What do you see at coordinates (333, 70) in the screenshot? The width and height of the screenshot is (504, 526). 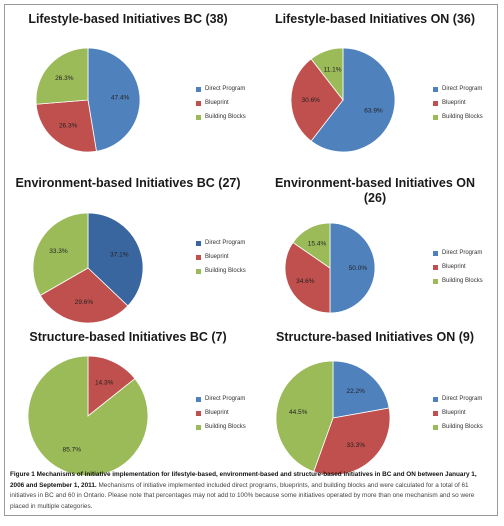 I see `pie-value-label: 11.1%` at bounding box center [333, 70].